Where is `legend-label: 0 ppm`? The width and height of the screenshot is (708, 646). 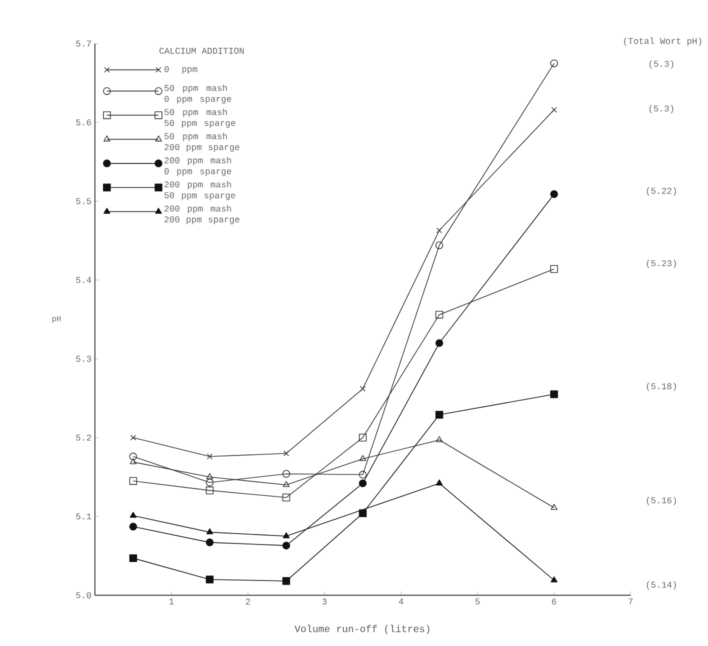 legend-label: 0 ppm is located at coordinates (181, 70).